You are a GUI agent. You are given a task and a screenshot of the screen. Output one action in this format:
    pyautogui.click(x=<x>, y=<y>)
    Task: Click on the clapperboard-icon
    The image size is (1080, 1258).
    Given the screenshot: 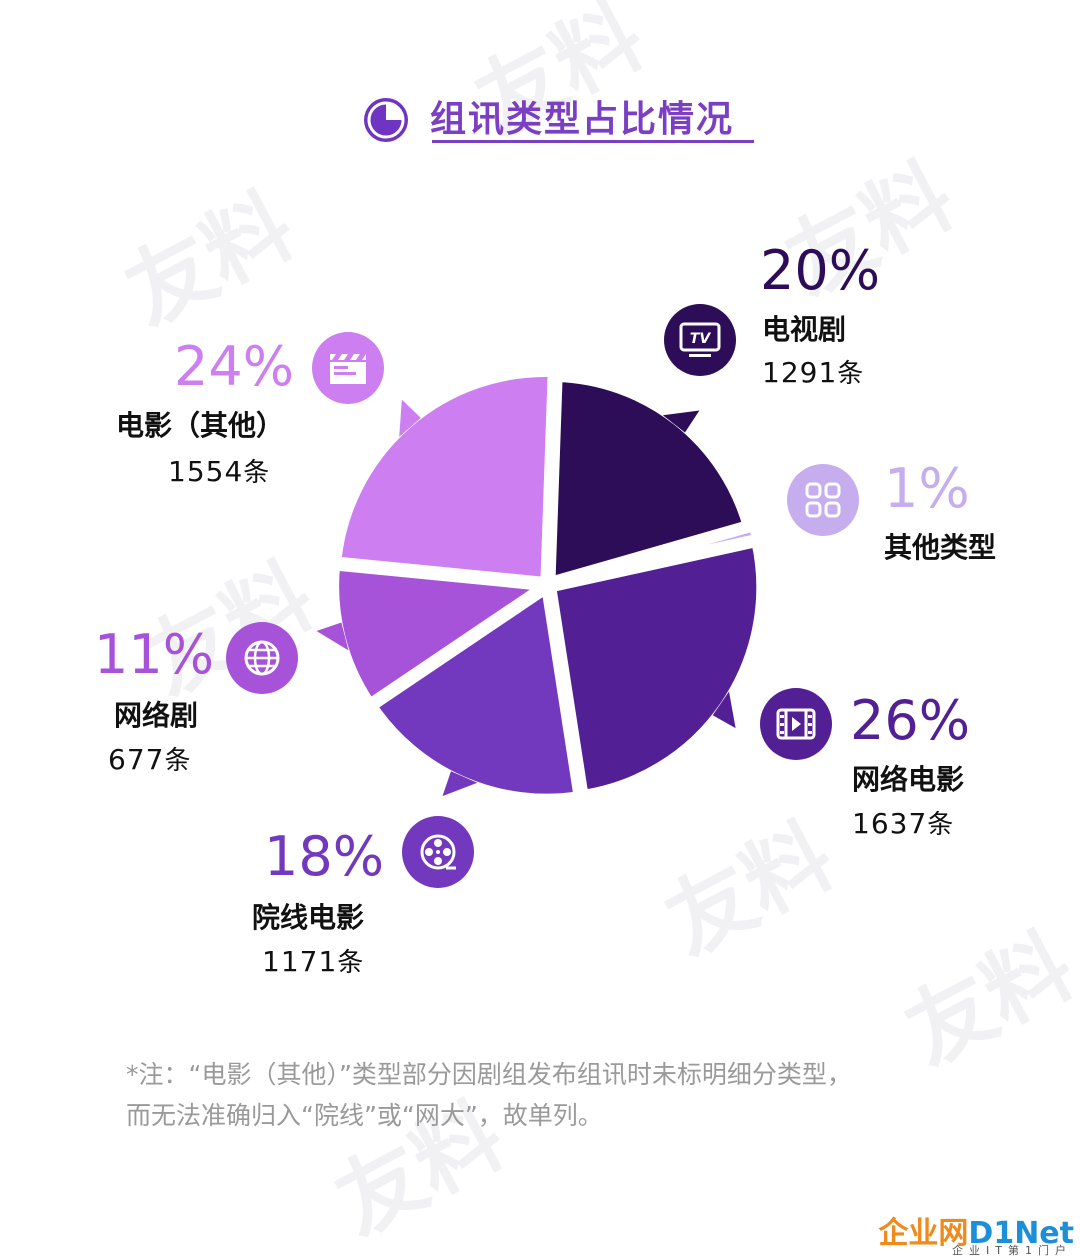 What is the action you would take?
    pyautogui.click(x=348, y=369)
    